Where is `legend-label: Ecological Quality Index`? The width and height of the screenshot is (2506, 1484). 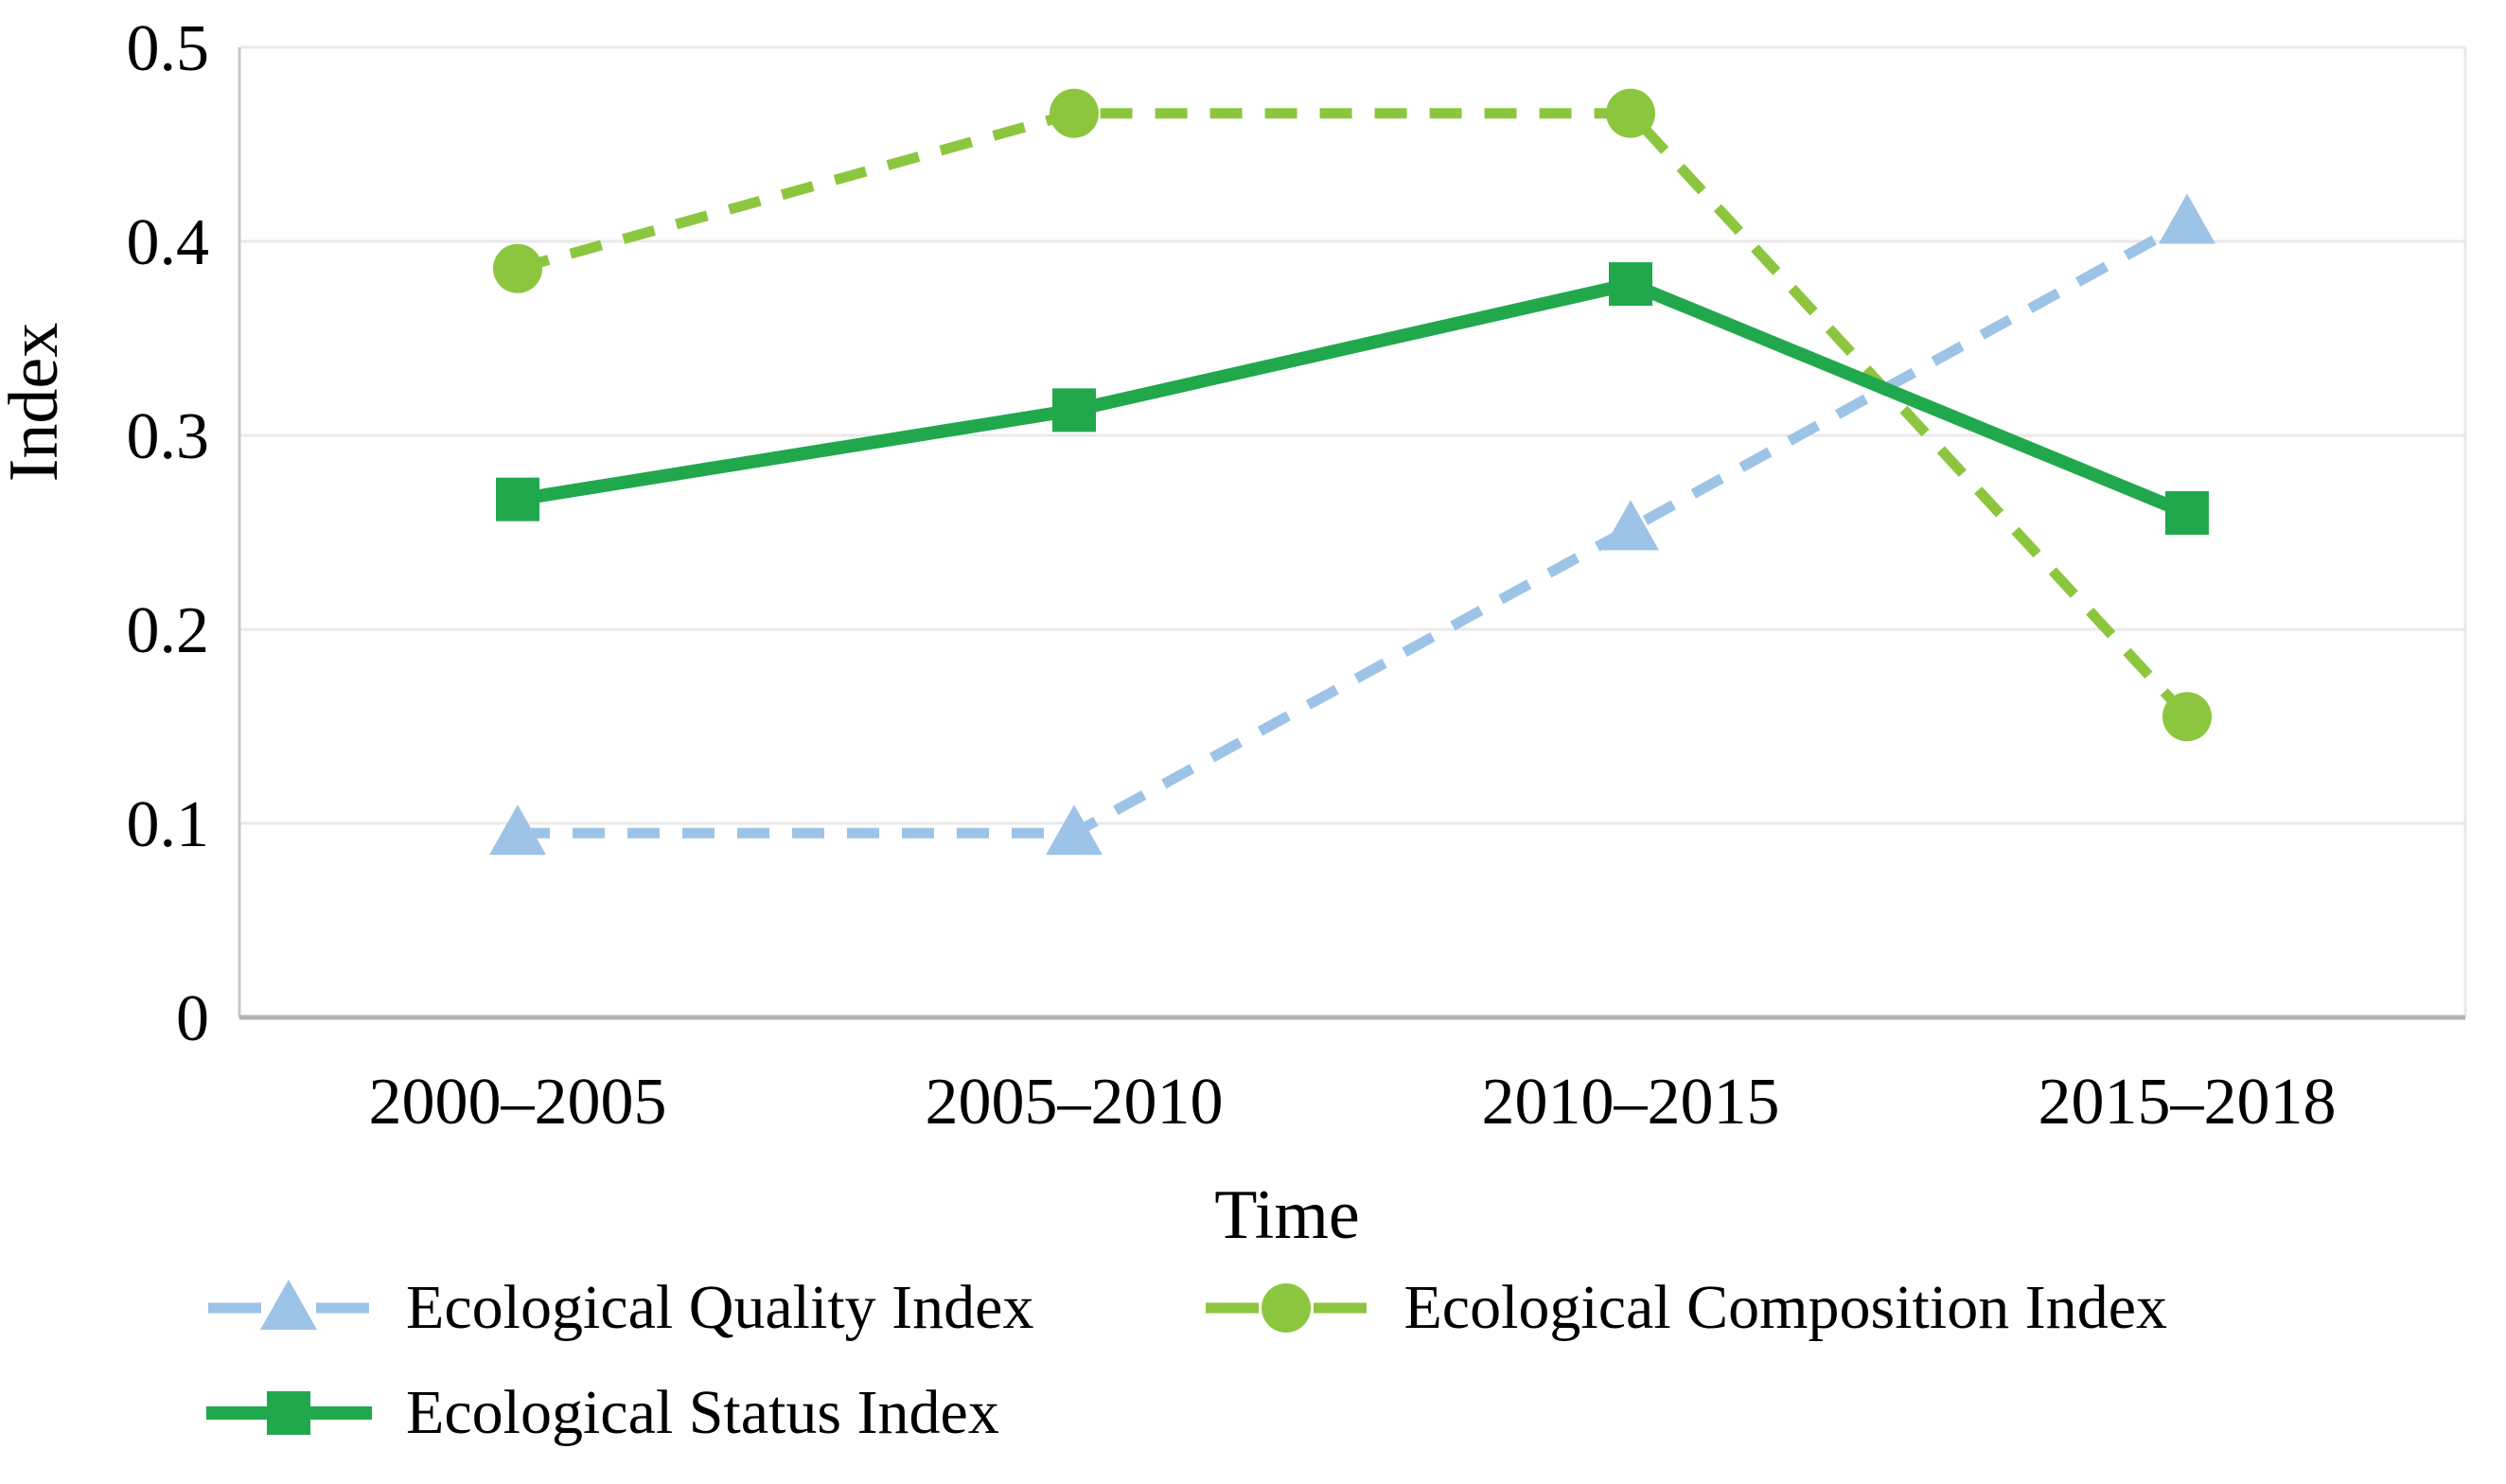
legend-label: Ecological Quality Index is located at coordinates (720, 1307).